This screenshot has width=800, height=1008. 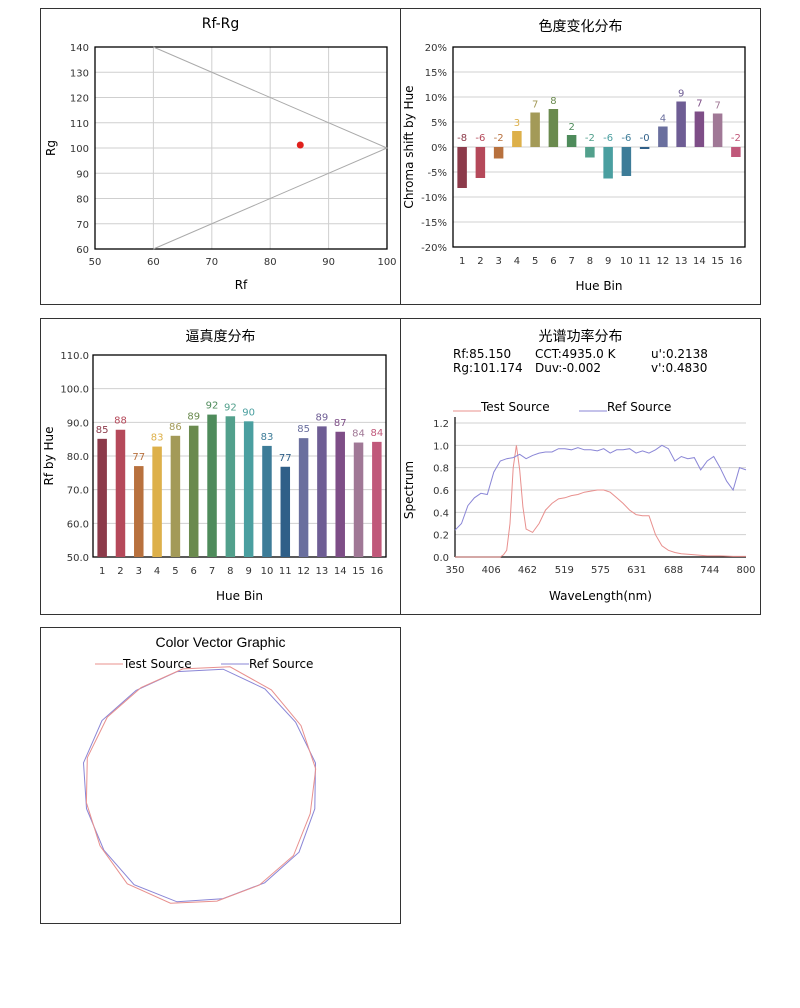 What do you see at coordinates (230, 571) in the screenshot?
I see `x-tick-label: 8` at bounding box center [230, 571].